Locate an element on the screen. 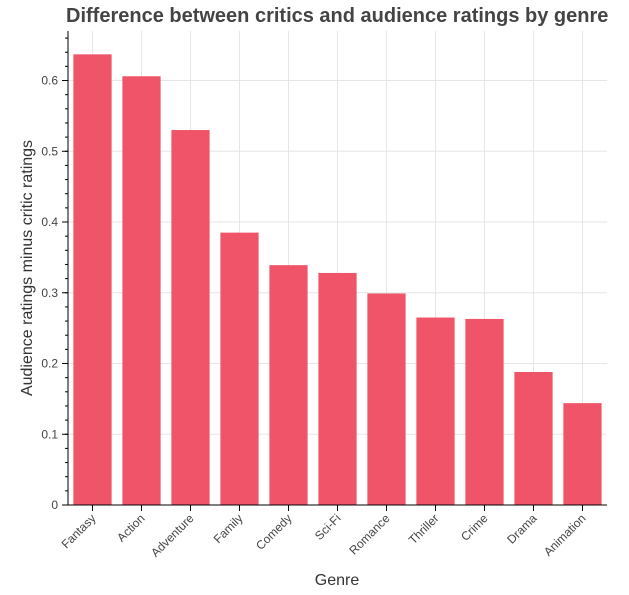 Image resolution: width=629 pixels, height=595 pixels. y-tick-label-5: 0.5 is located at coordinates (49, 151).